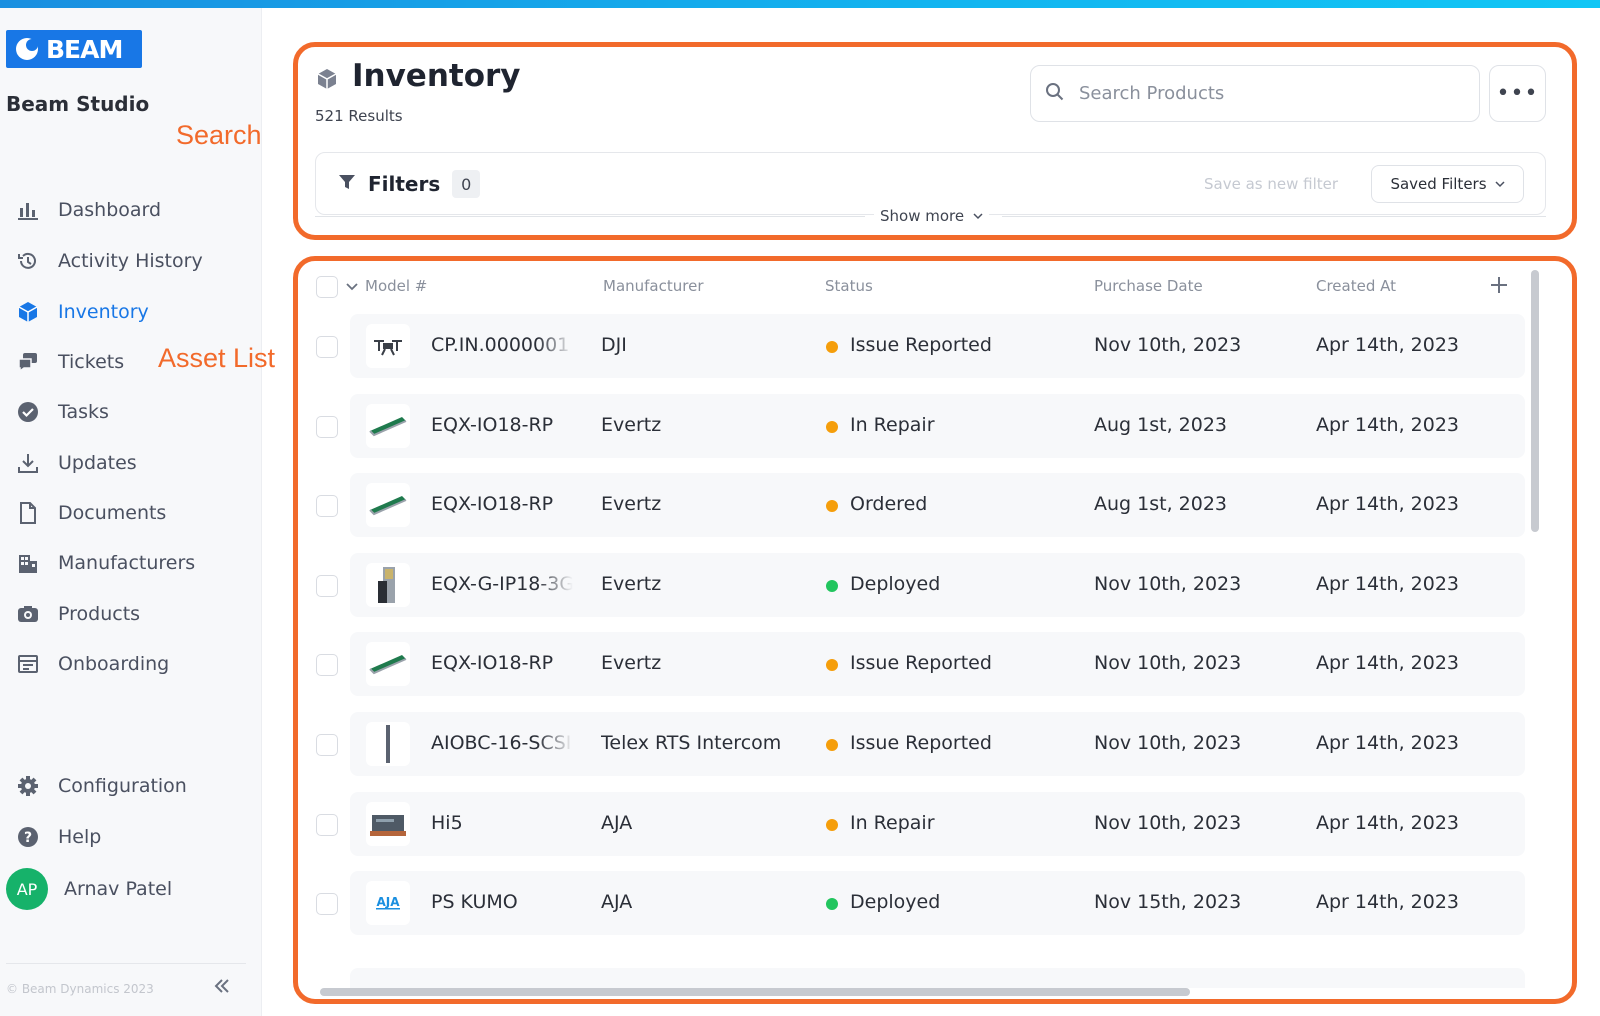 The image size is (1600, 1016). What do you see at coordinates (388, 902) in the screenshot?
I see `svg-text: AJA` at bounding box center [388, 902].